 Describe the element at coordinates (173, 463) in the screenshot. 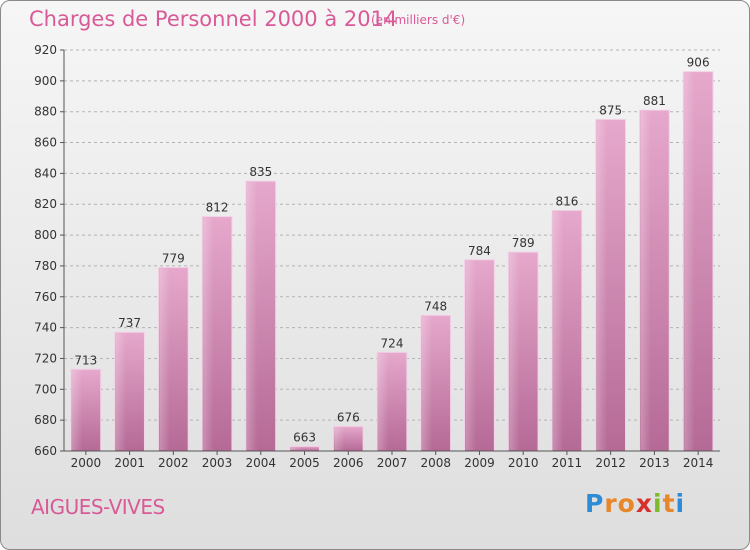

I see `x-tick-label: 2002` at that location.